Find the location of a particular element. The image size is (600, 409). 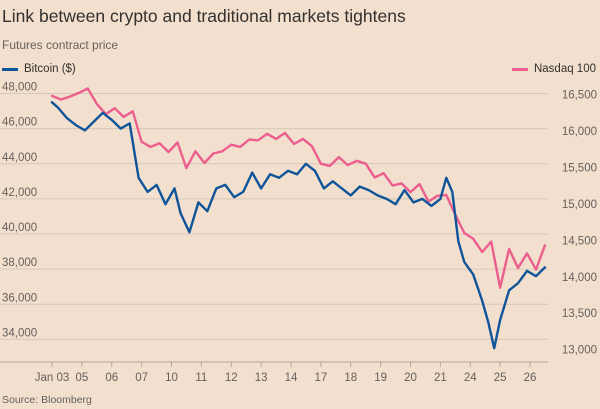

x-tick-label-10: 18 is located at coordinates (350, 378).